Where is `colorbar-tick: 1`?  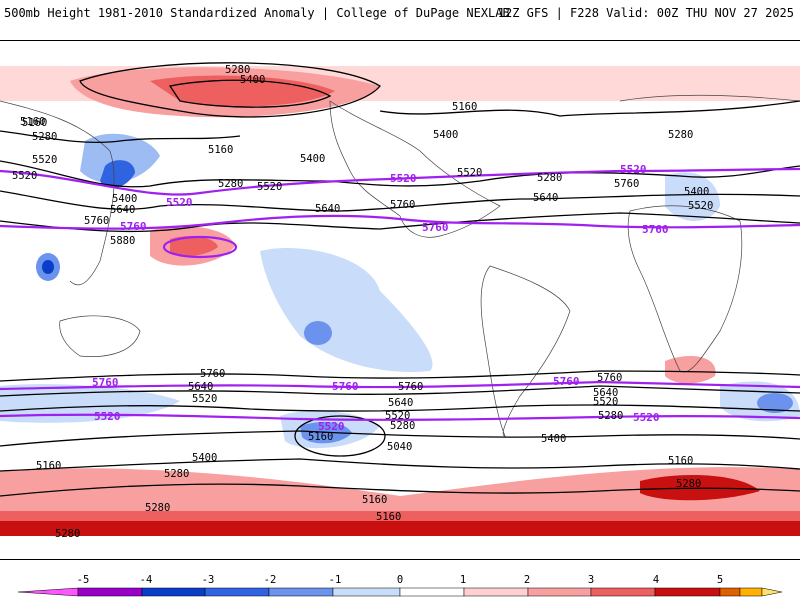
colorbar-tick: 1 is located at coordinates (463, 580).